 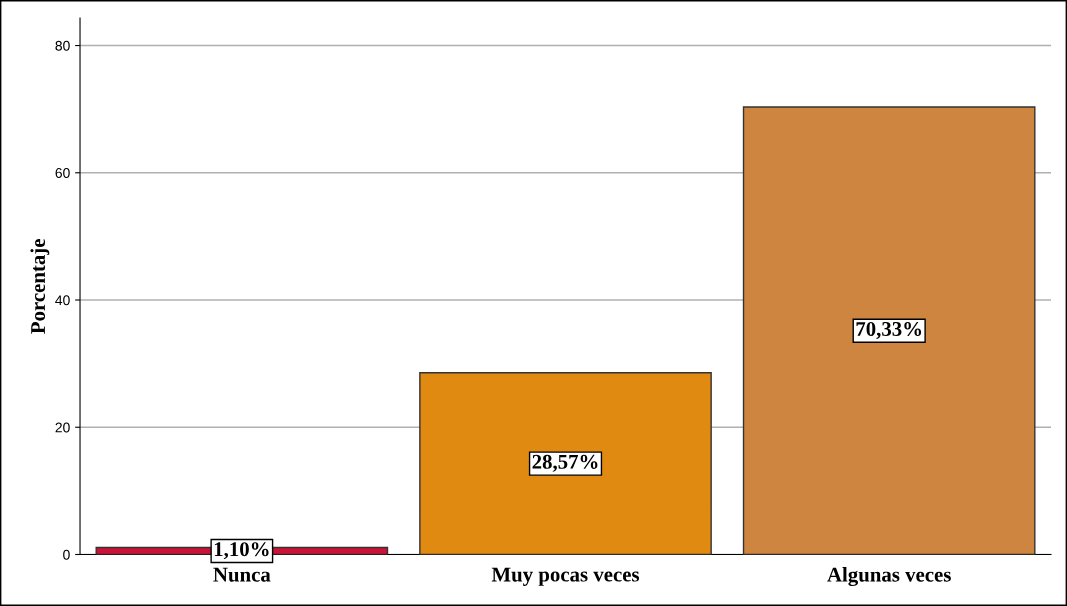 I want to click on y-tick-label: 40, so click(x=62, y=300).